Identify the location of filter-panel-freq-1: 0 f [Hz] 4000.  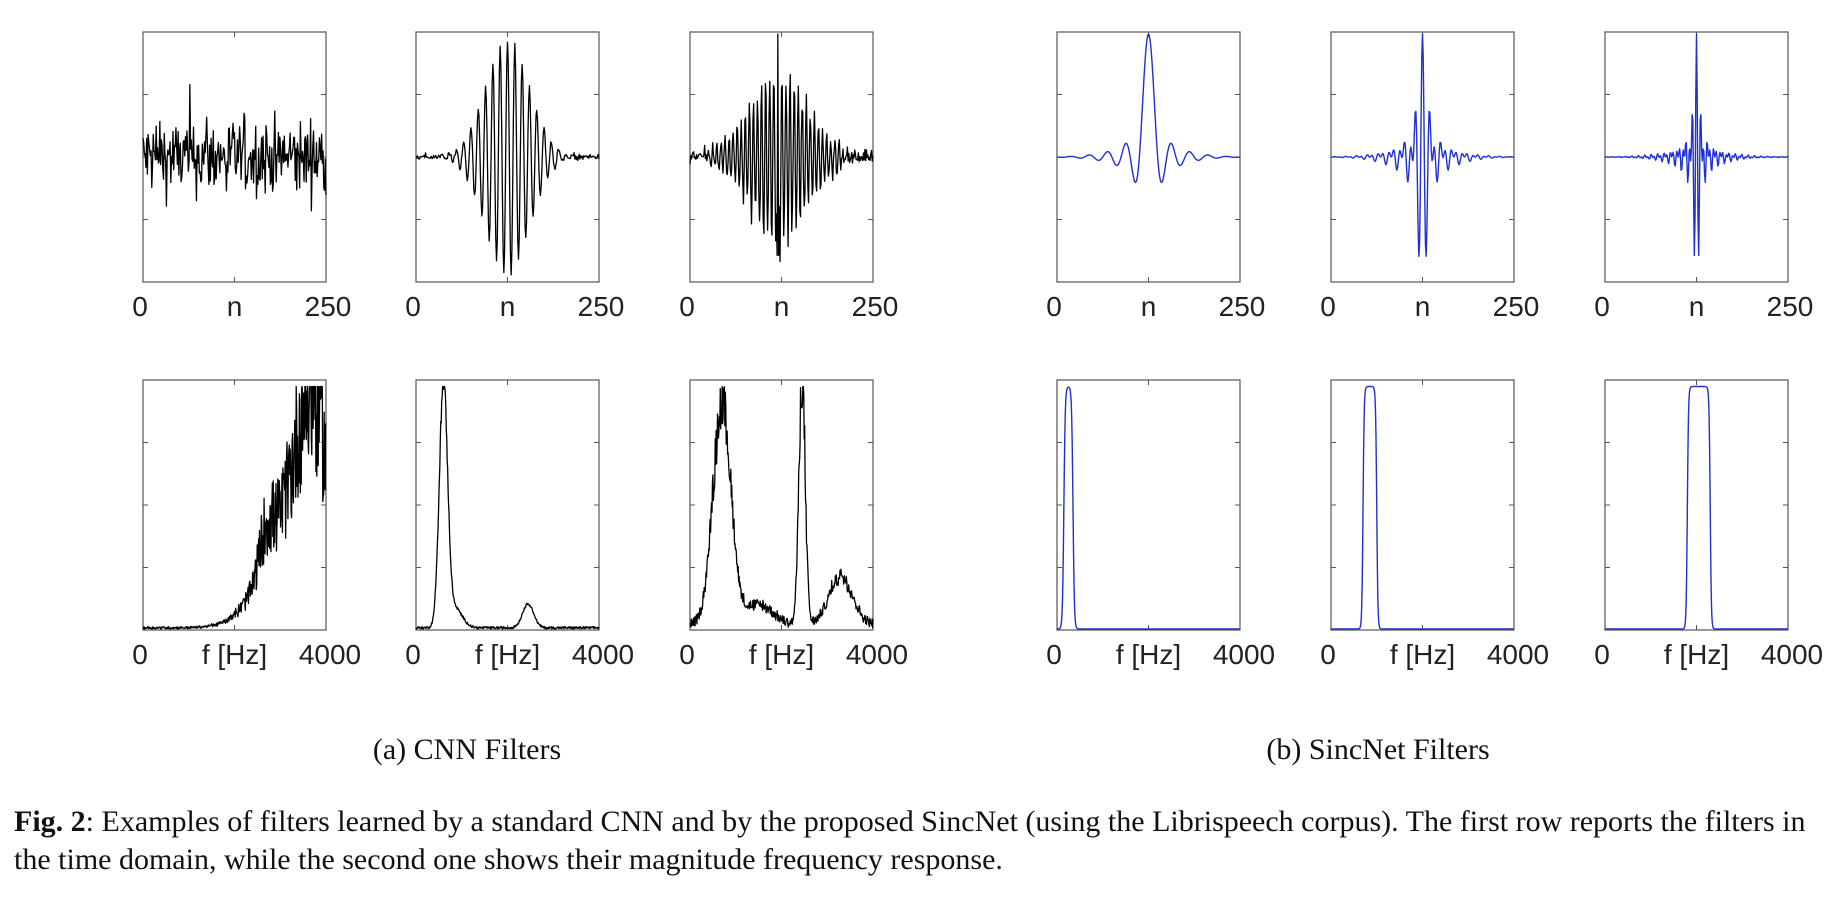
(246, 524).